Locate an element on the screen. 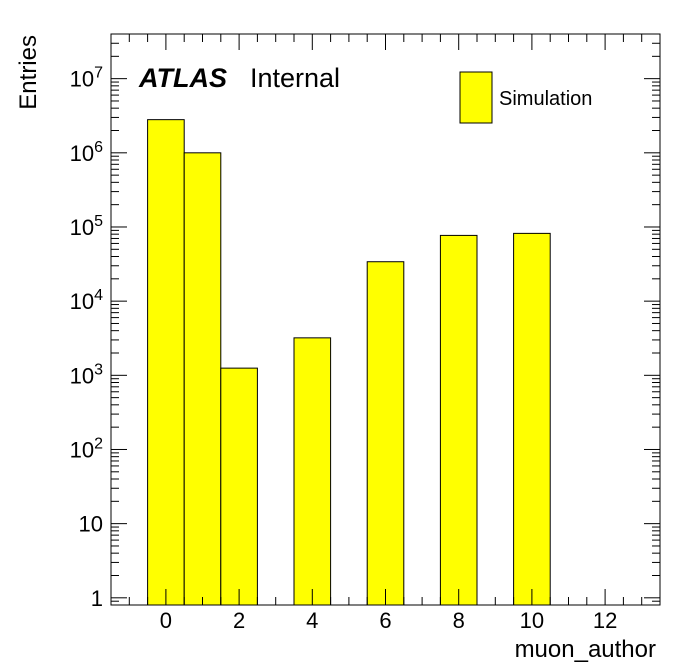 The width and height of the screenshot is (696, 672). x-axis-title: muon_author is located at coordinates (585, 649).